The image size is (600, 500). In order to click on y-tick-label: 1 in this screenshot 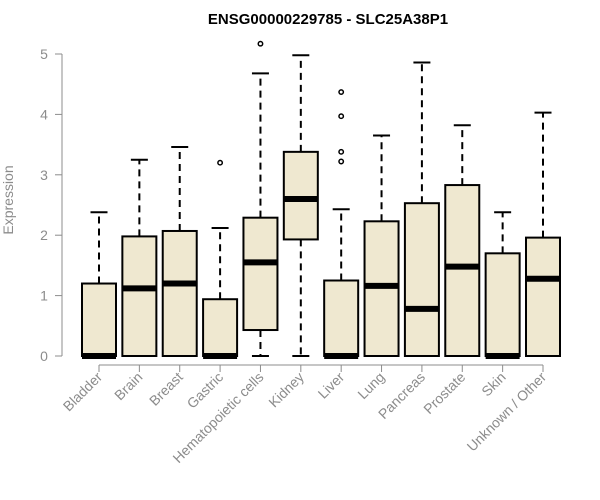, I will do `click(44, 296)`.